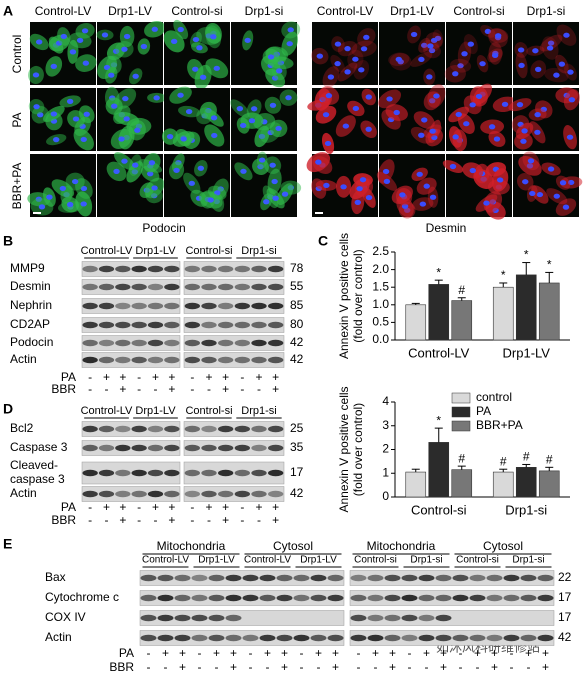  Describe the element at coordinates (63, 520) in the screenshot. I see `treatment-label: BBR` at that location.